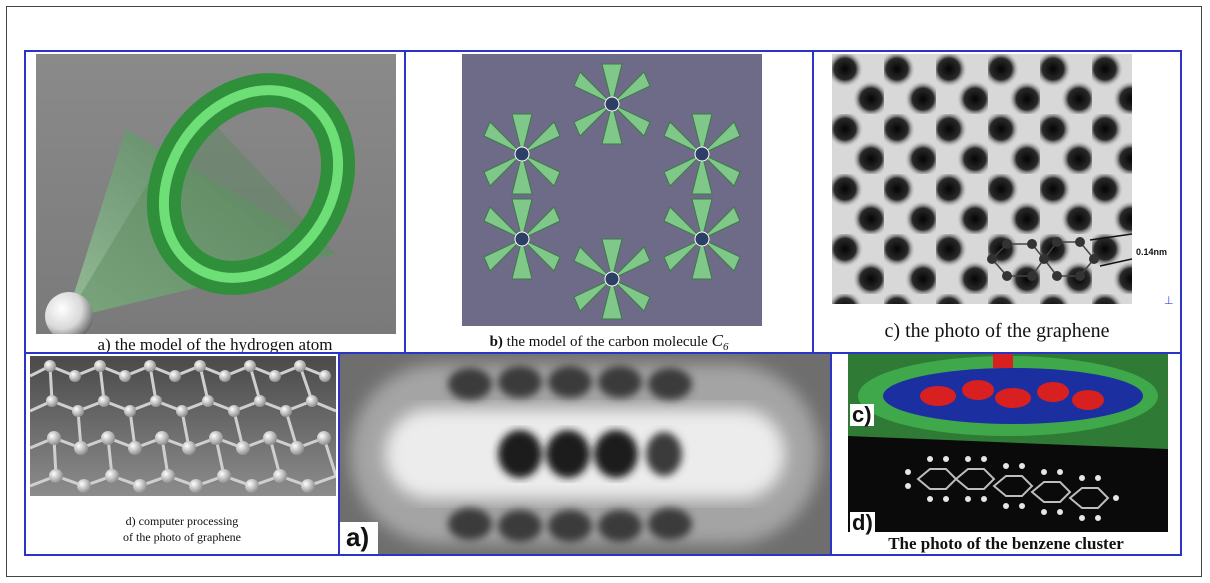  I want to click on carbon-caption-text: the model of the carbon molecule, so click(607, 342).